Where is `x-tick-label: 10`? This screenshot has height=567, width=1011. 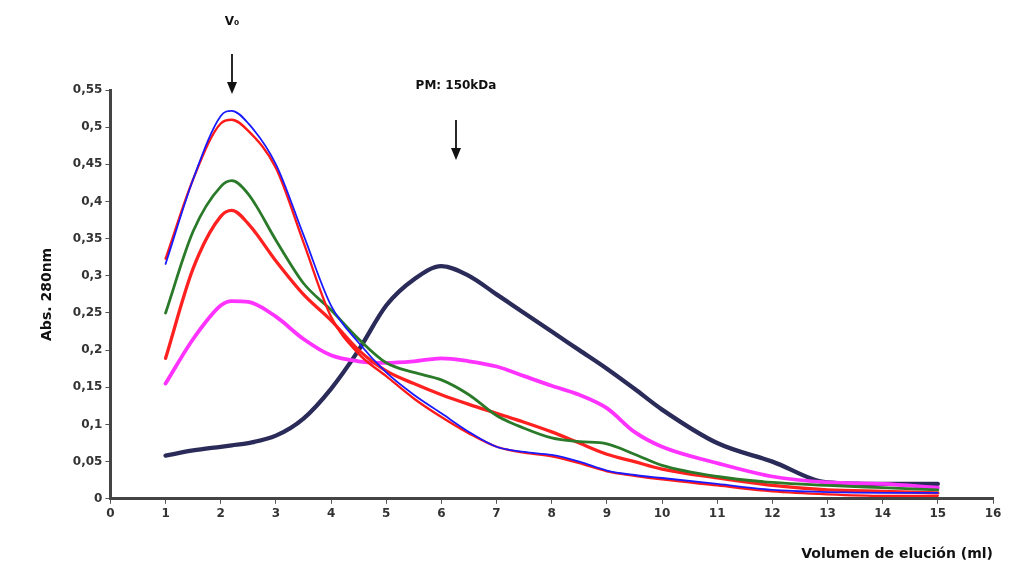 x-tick-label: 10 is located at coordinates (662, 513).